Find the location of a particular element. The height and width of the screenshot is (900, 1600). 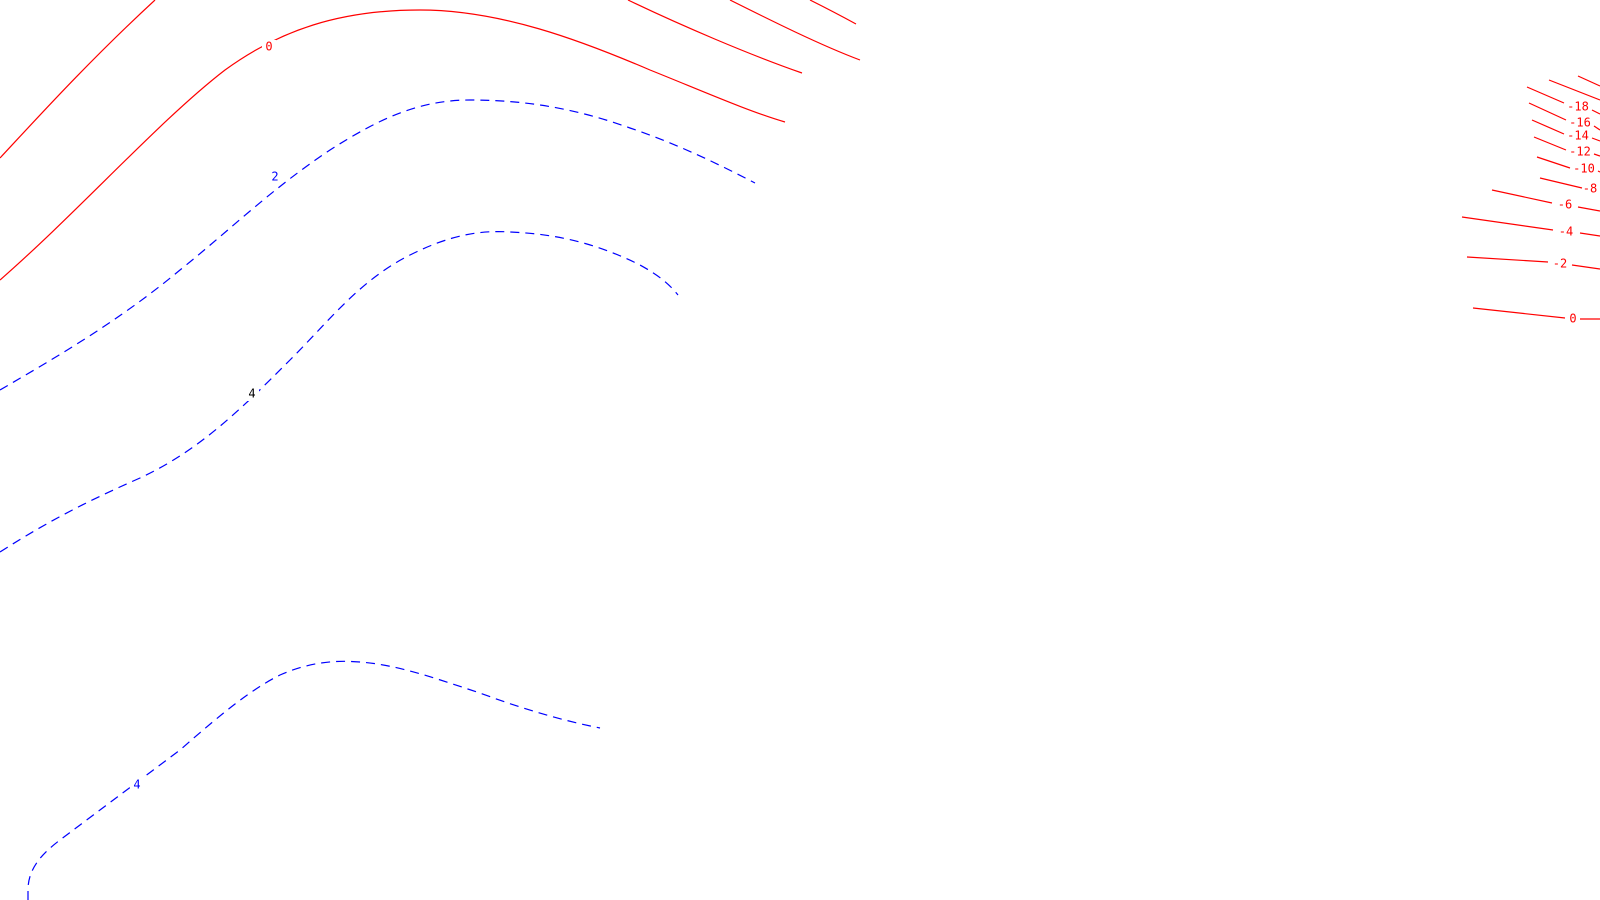

contour-line-m2 is located at coordinates (1533, 263).